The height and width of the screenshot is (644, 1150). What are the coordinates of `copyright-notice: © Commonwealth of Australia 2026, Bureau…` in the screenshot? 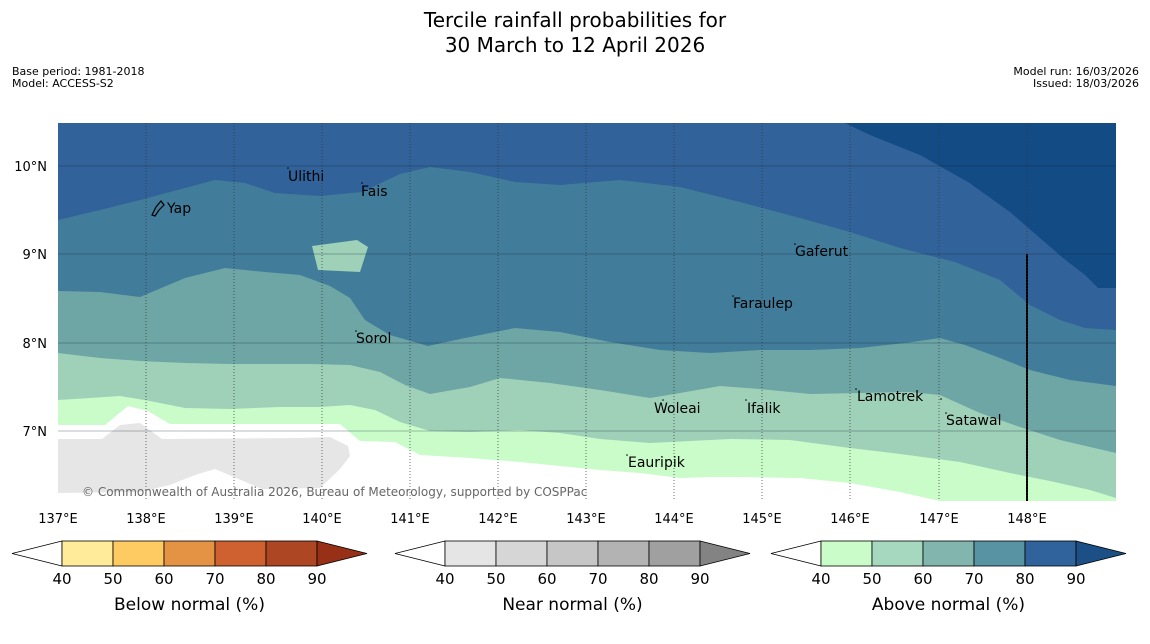 It's located at (334, 492).